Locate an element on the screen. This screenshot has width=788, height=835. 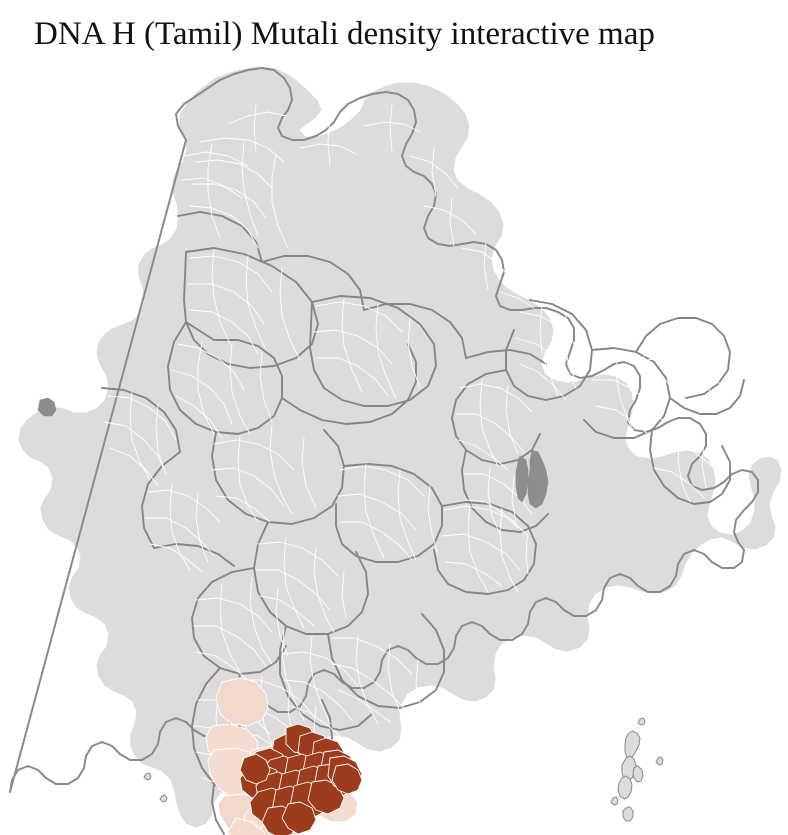
dark-highlight-districts is located at coordinates (301, 779).